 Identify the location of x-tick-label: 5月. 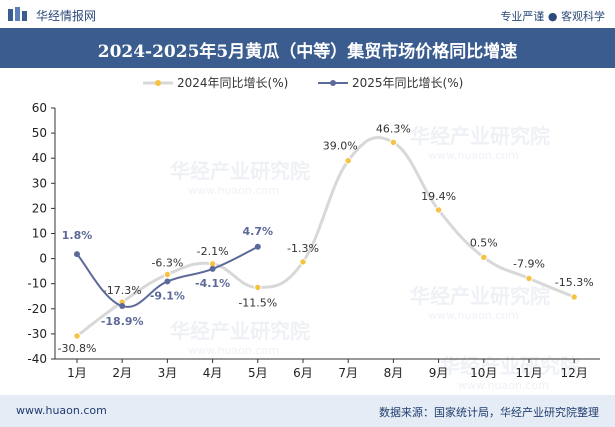
(258, 373).